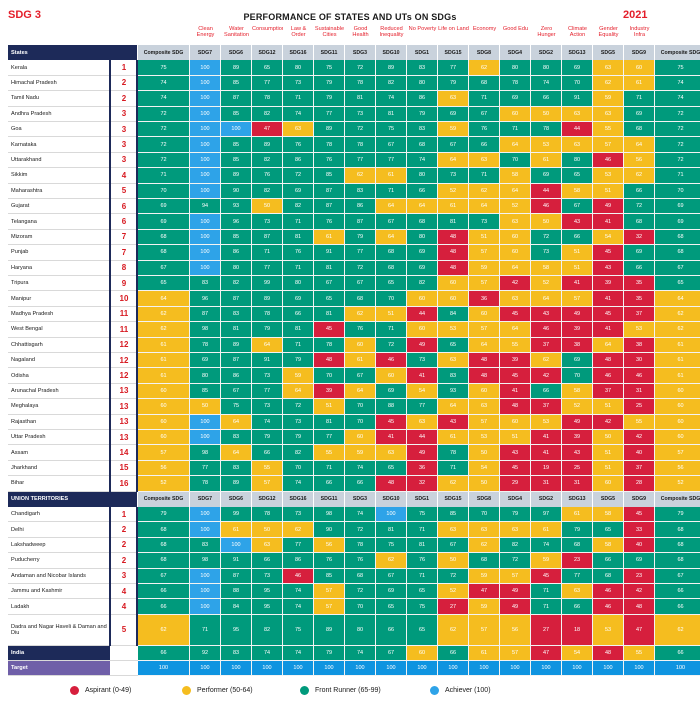  What do you see at coordinates (59, 438) in the screenshot?
I see `row-name: Uttar Pradesh` at bounding box center [59, 438].